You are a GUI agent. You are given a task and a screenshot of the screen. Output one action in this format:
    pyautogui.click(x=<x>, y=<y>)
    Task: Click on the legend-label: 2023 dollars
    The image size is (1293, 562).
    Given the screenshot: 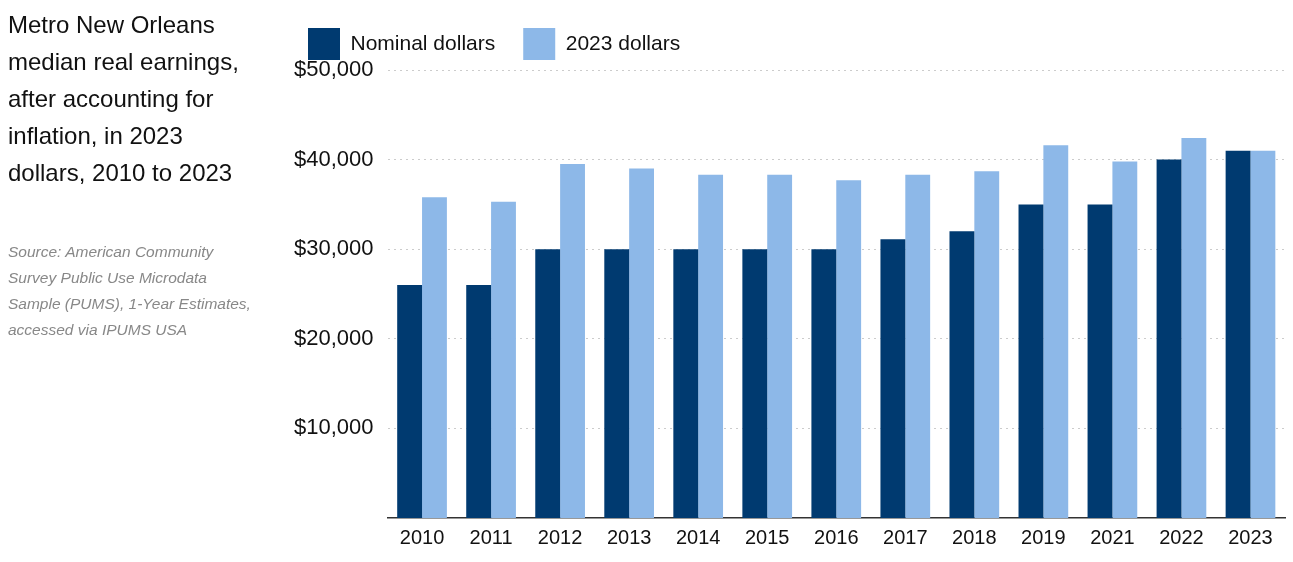 What is the action you would take?
    pyautogui.click(x=623, y=42)
    